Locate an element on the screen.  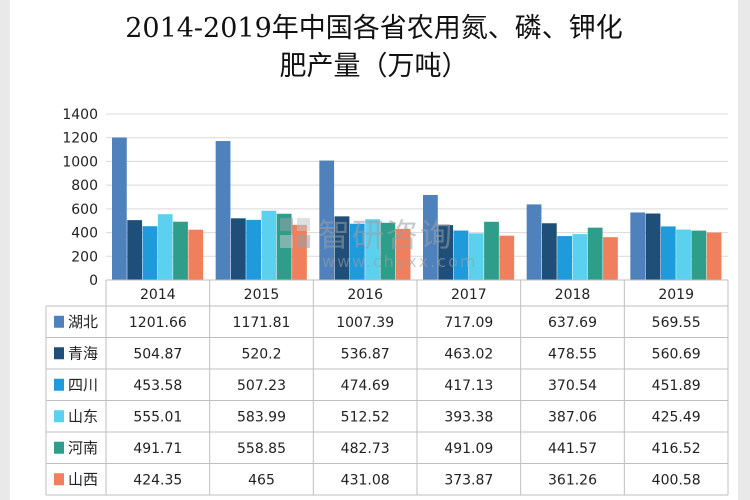
y-tick-label: 800 is located at coordinates (84, 186).